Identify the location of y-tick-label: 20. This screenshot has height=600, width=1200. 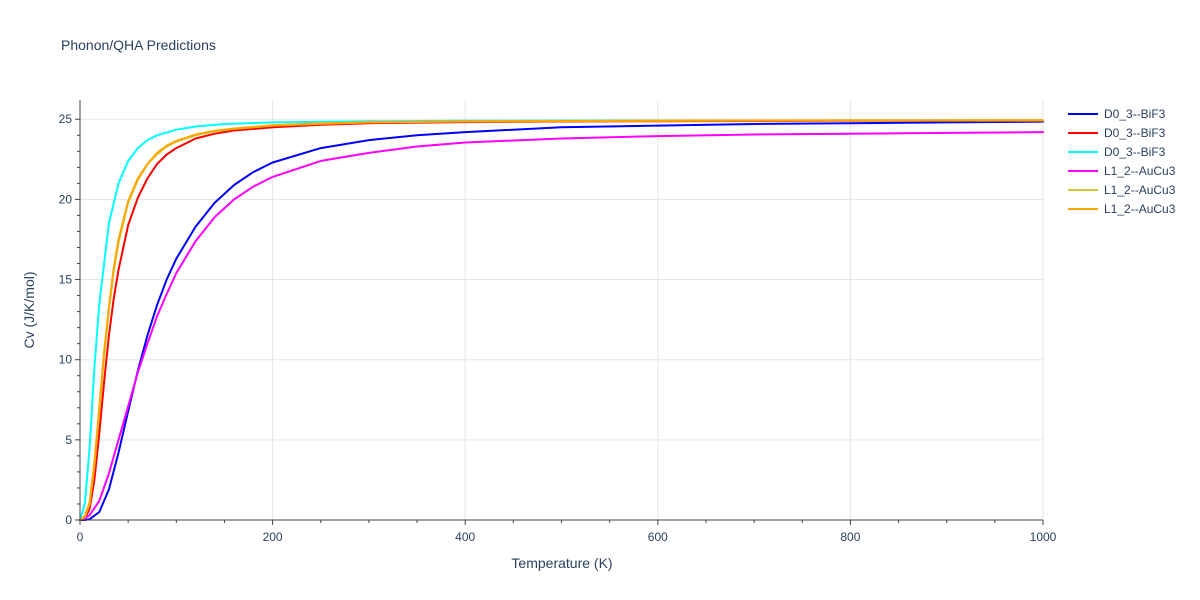
(66, 199).